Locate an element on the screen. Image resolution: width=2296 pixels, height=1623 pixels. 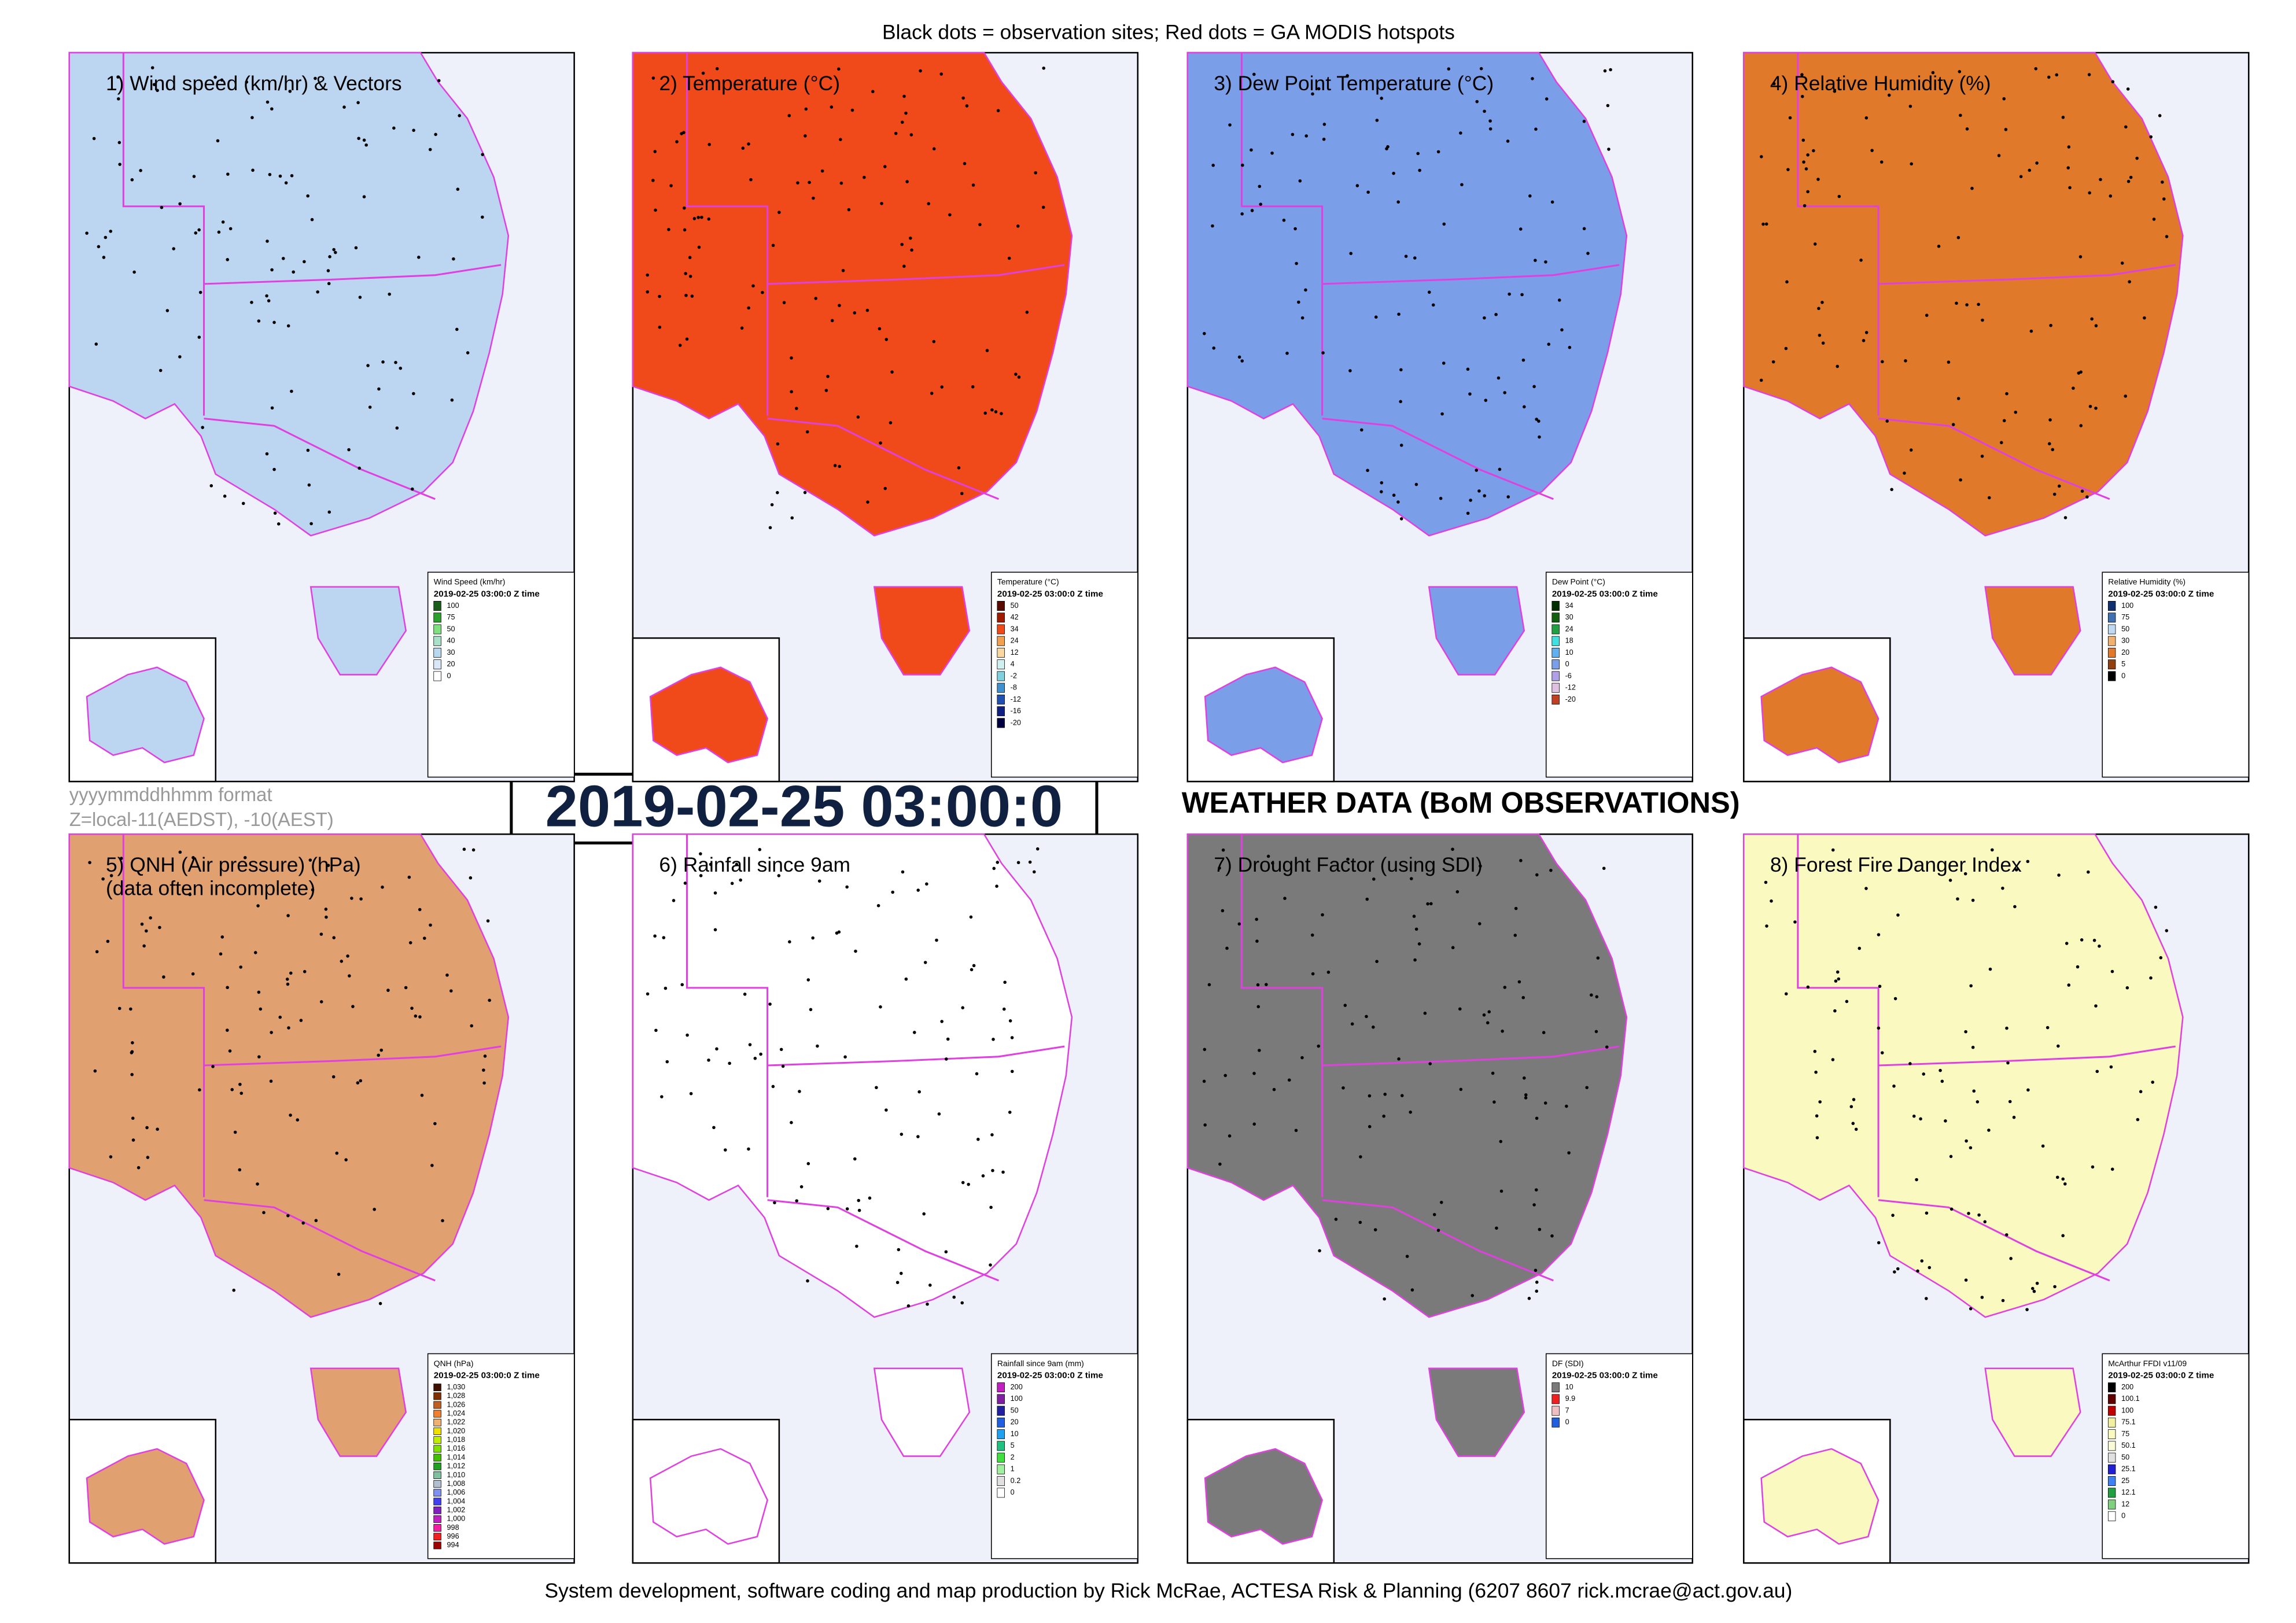
legend-box is located at coordinates (501, 675).